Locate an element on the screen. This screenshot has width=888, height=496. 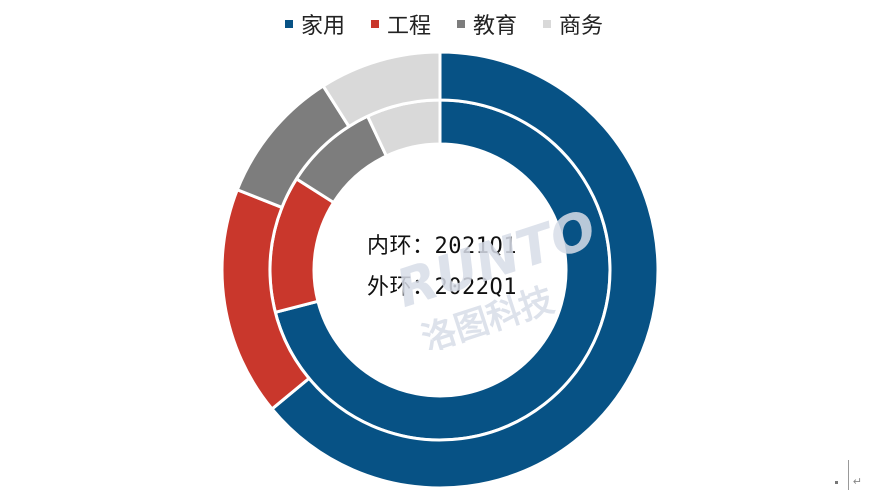
legend-swatch-education is located at coordinates (461, 24).